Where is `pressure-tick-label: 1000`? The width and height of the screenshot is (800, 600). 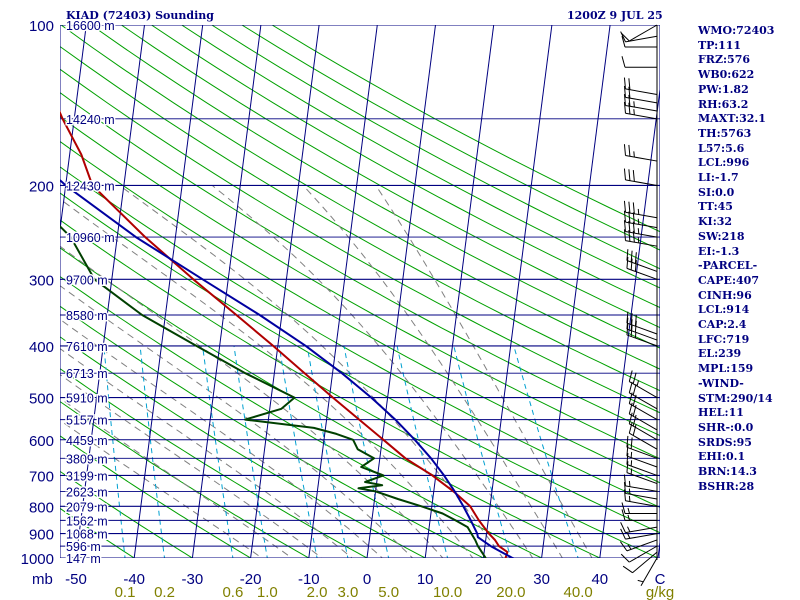 pressure-tick-label: 1000 is located at coordinates (37, 559).